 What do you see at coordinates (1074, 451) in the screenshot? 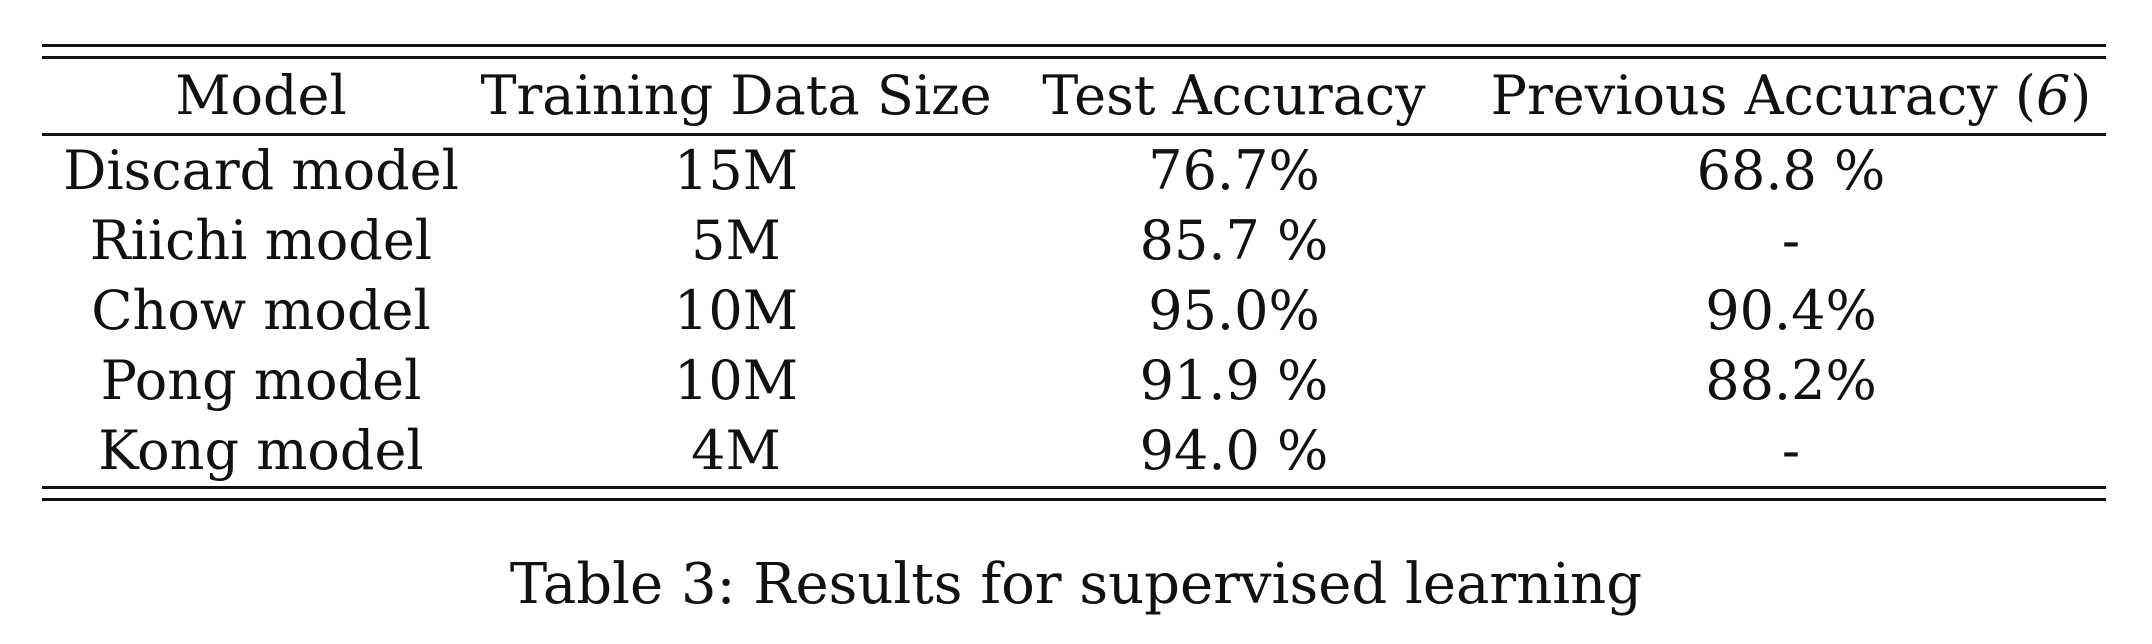
I see `table-row: Kong model 4M 94.0 % -` at bounding box center [1074, 451].